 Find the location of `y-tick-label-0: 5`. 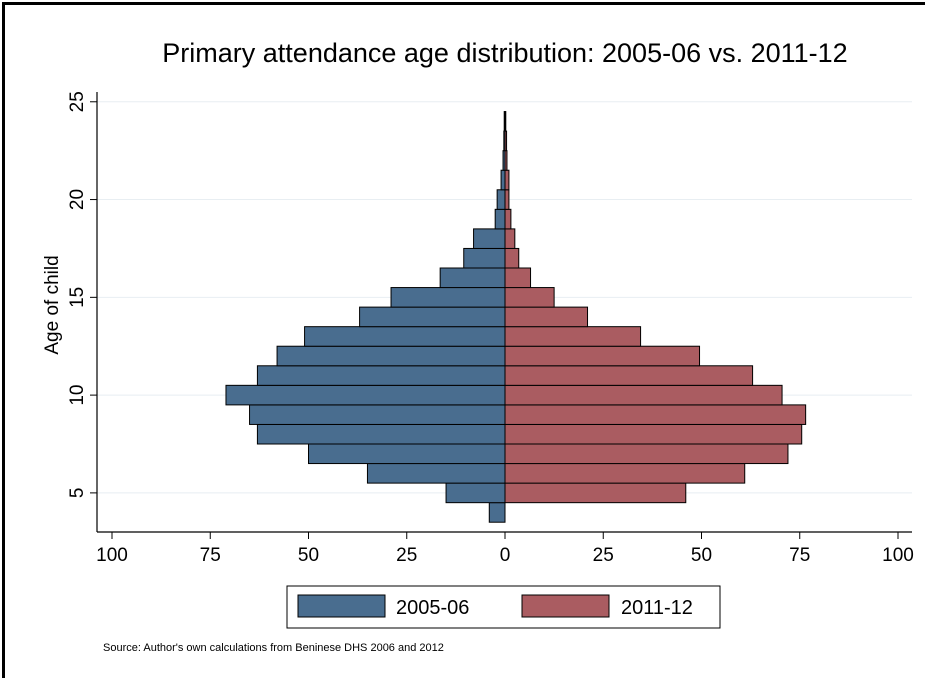

y-tick-label-0: 5 is located at coordinates (77, 493).